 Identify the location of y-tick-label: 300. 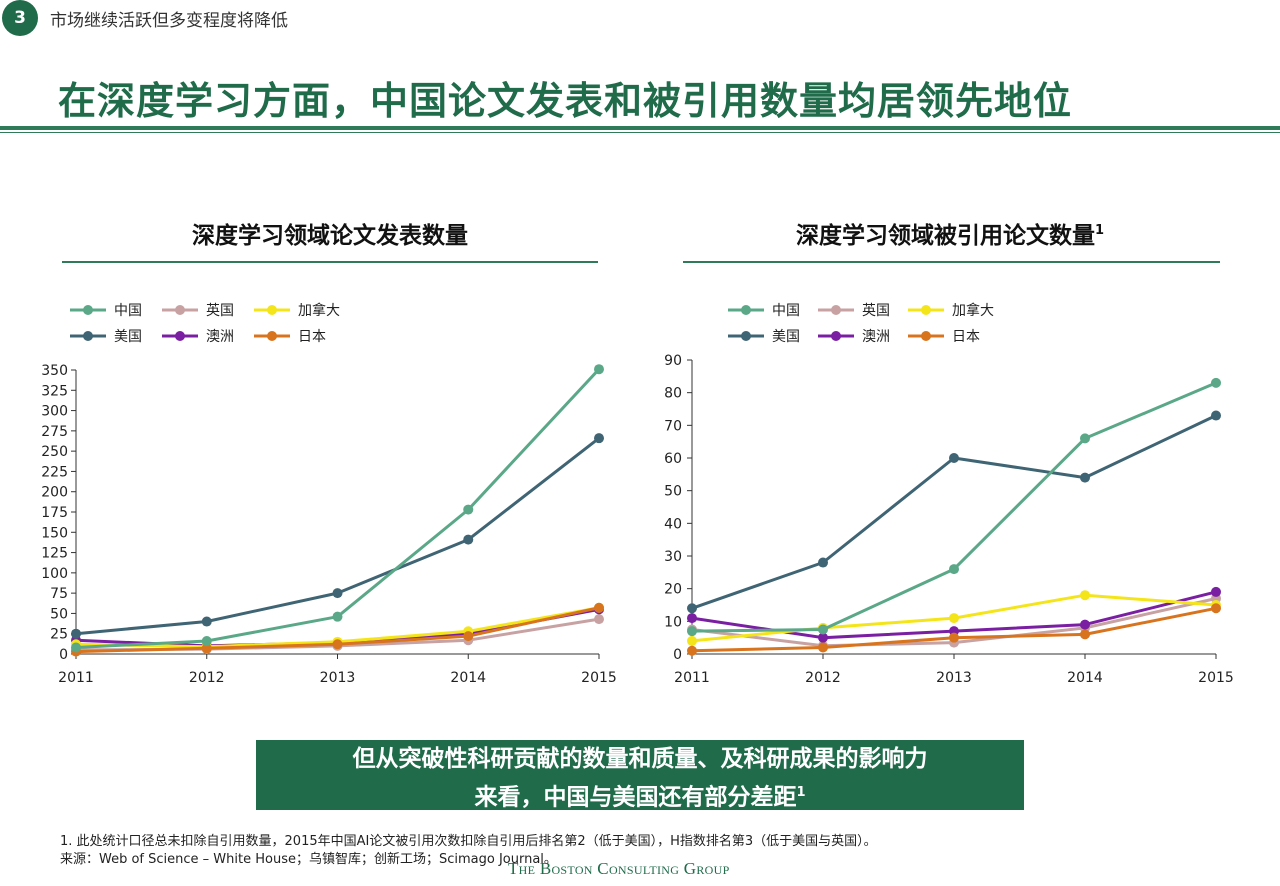
(54, 412).